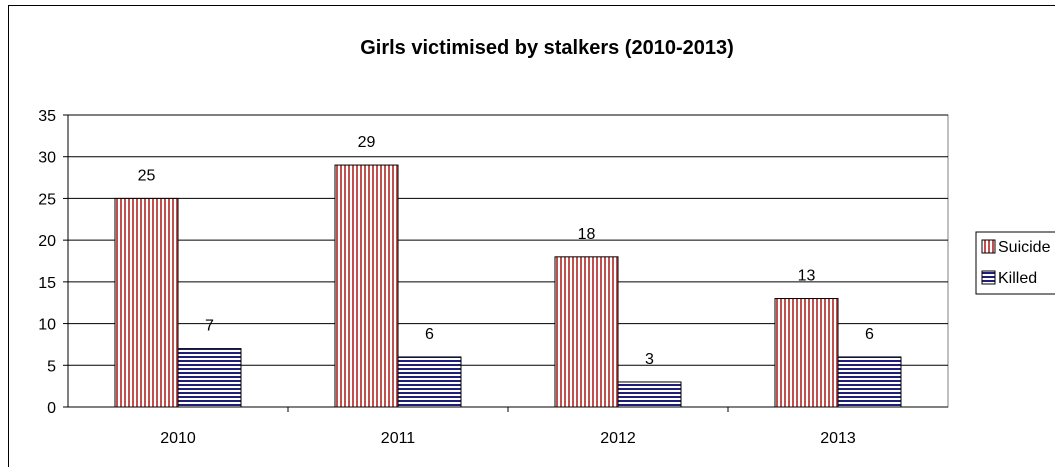 The width and height of the screenshot is (1055, 467). What do you see at coordinates (398, 438) in the screenshot?
I see `x-tick-label: 2011` at bounding box center [398, 438].